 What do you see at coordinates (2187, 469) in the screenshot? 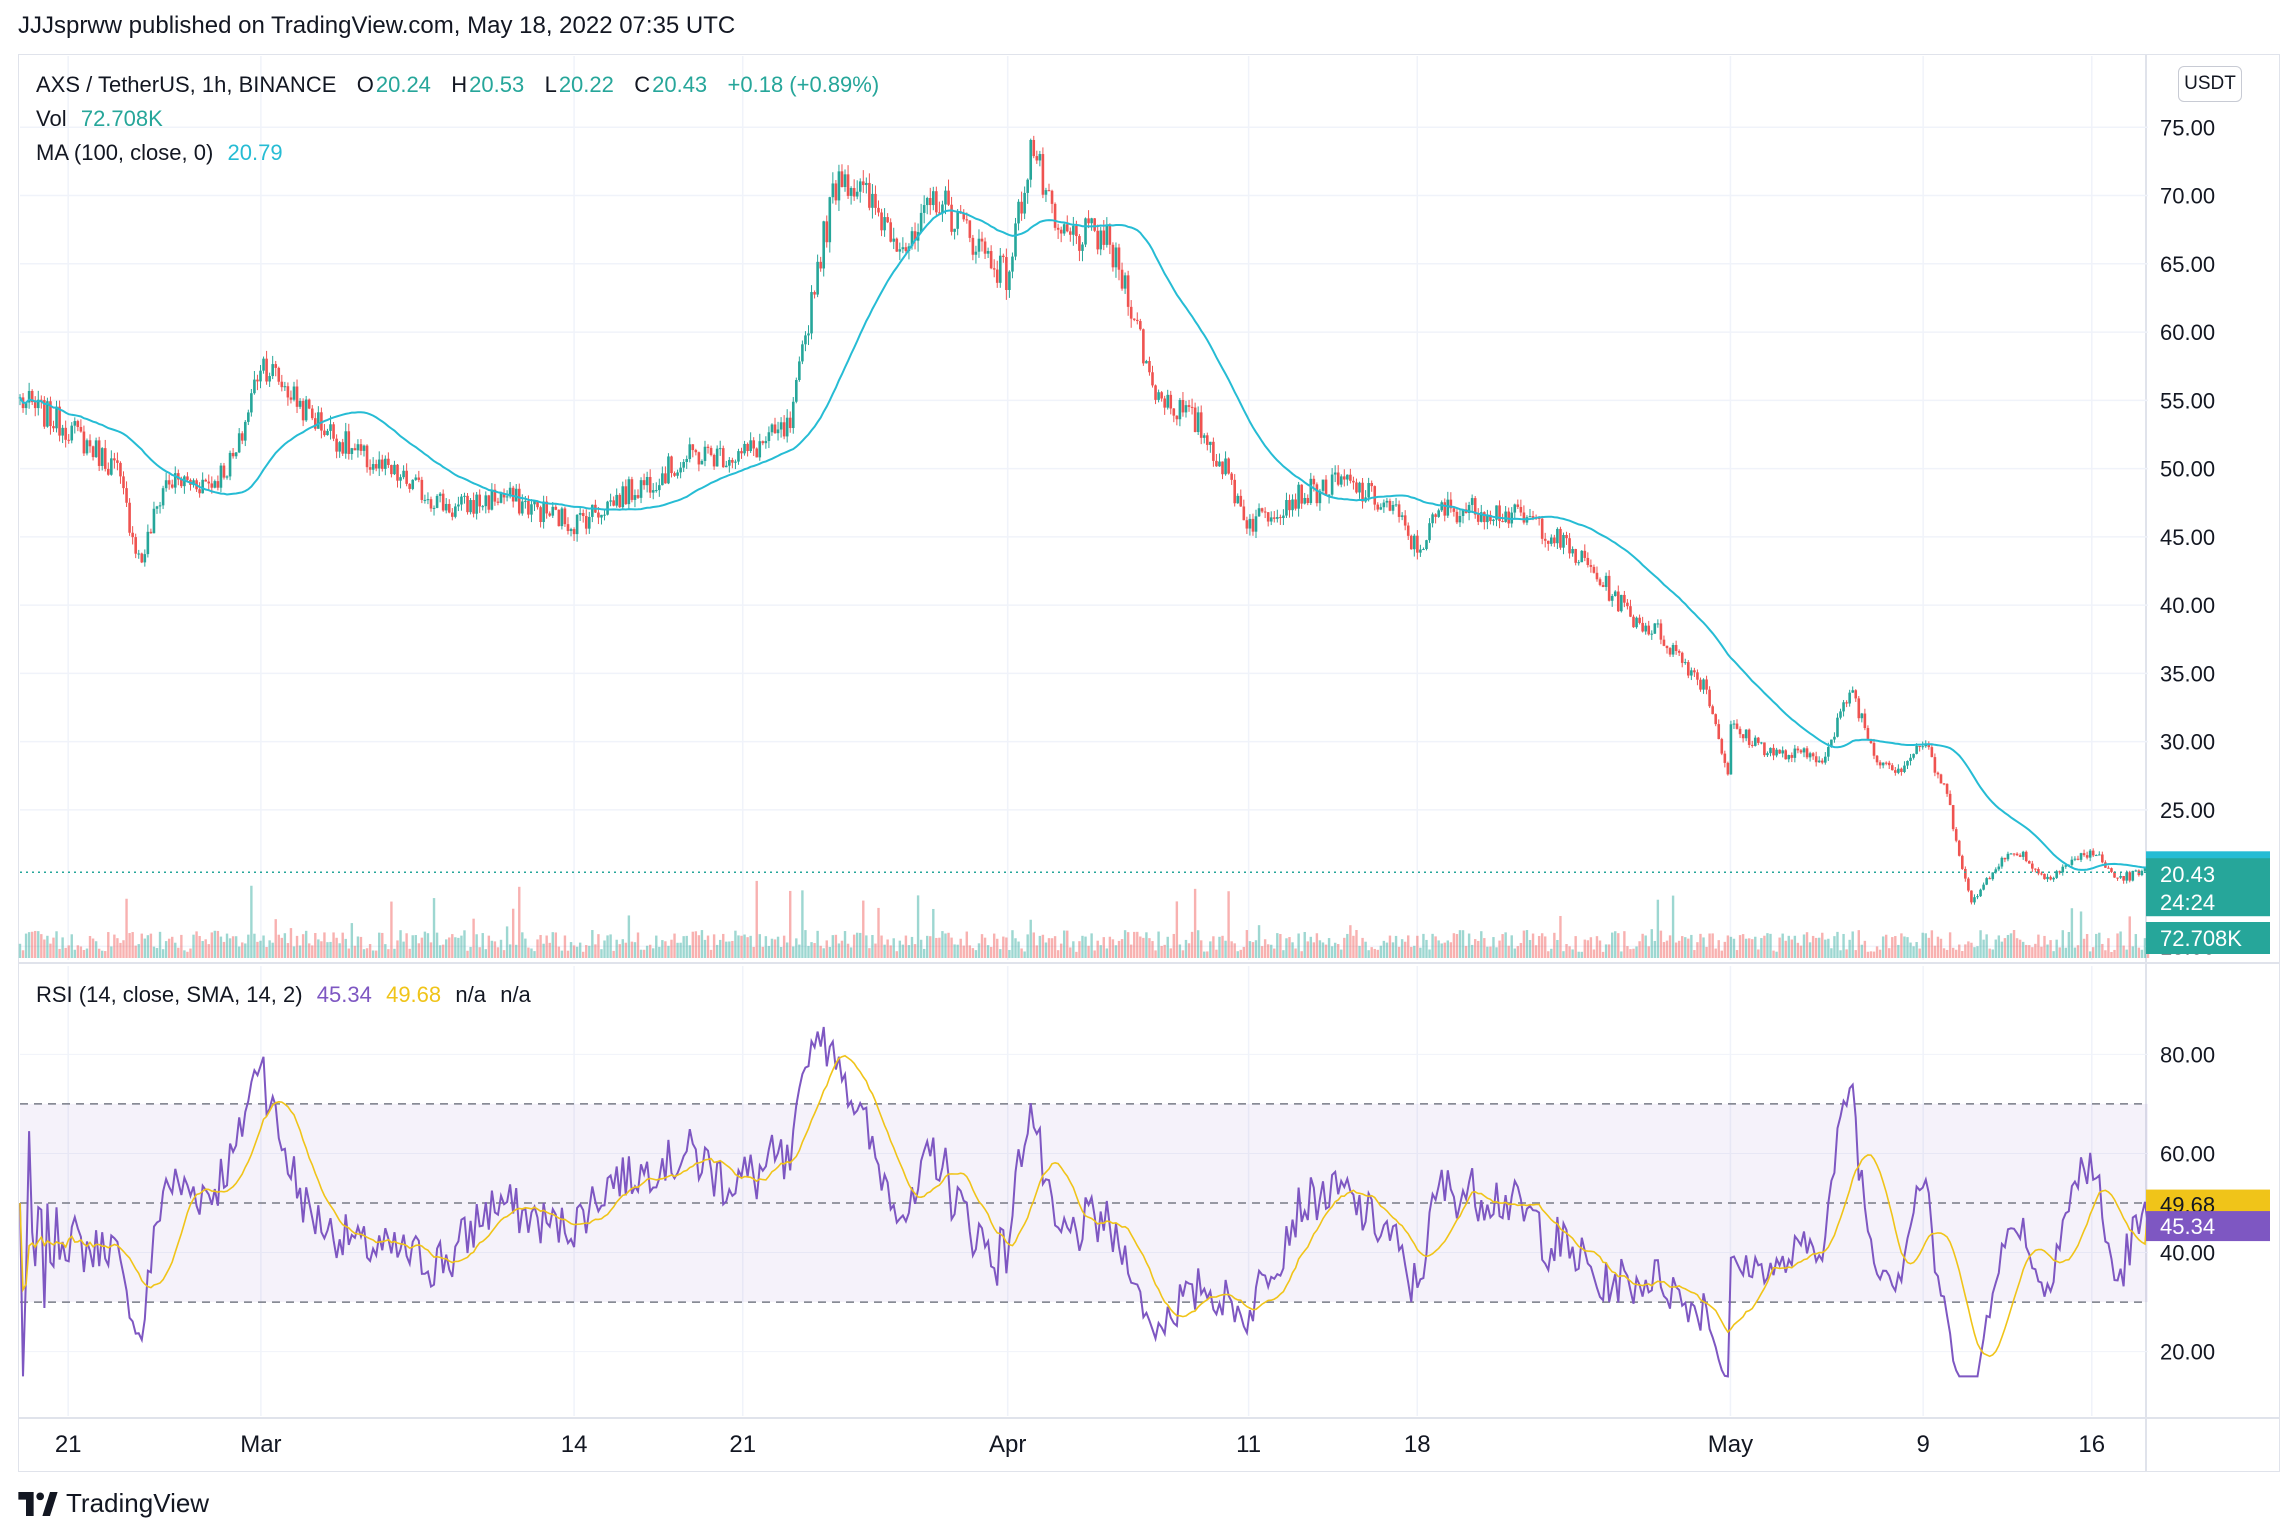
I see `price-tick-label: 50.00` at bounding box center [2187, 469].